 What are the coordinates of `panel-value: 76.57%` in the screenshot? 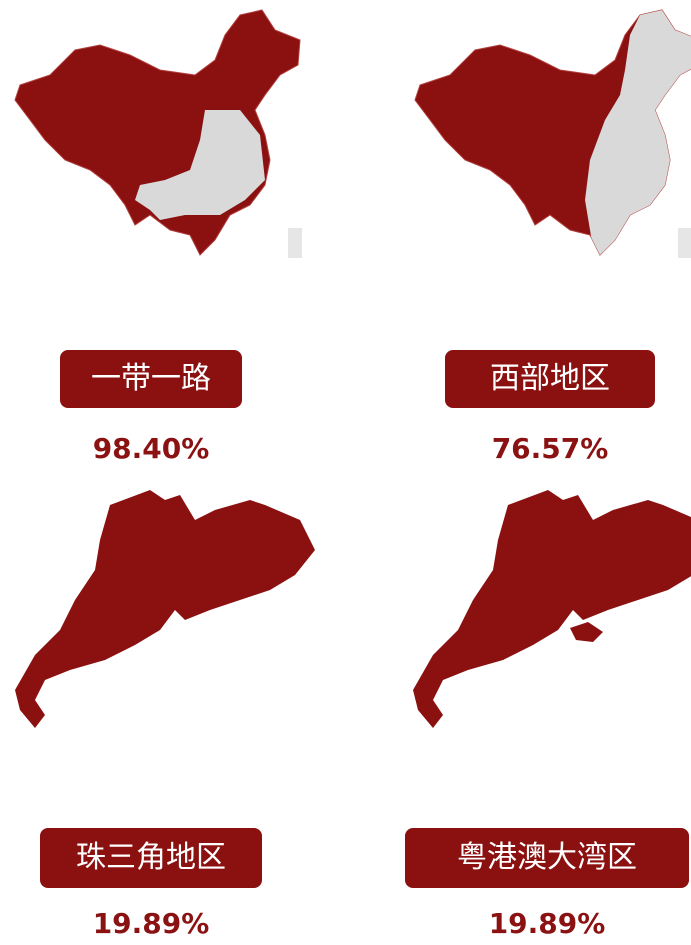 It's located at (550, 448).